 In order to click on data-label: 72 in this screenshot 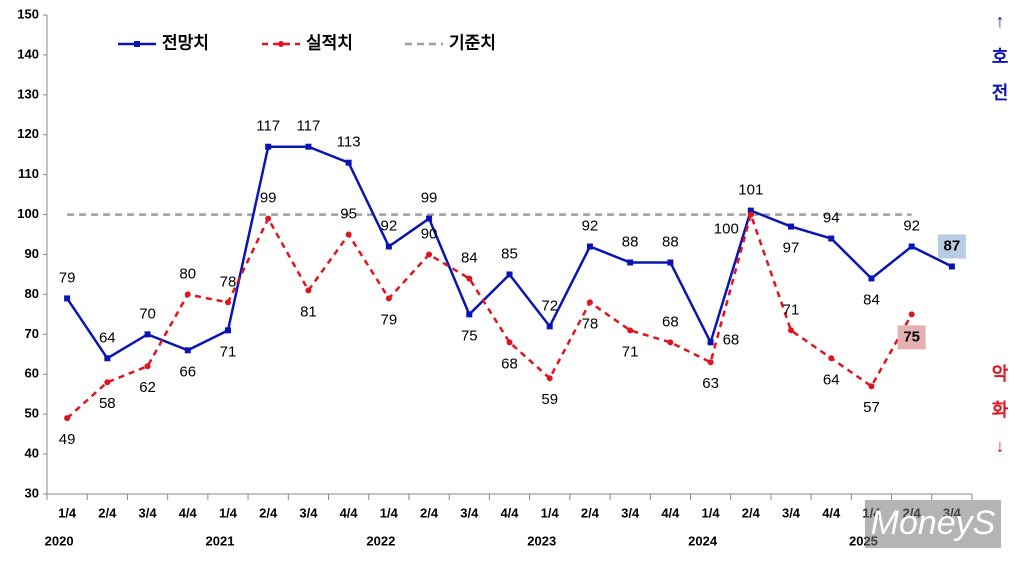, I will do `click(549, 305)`.